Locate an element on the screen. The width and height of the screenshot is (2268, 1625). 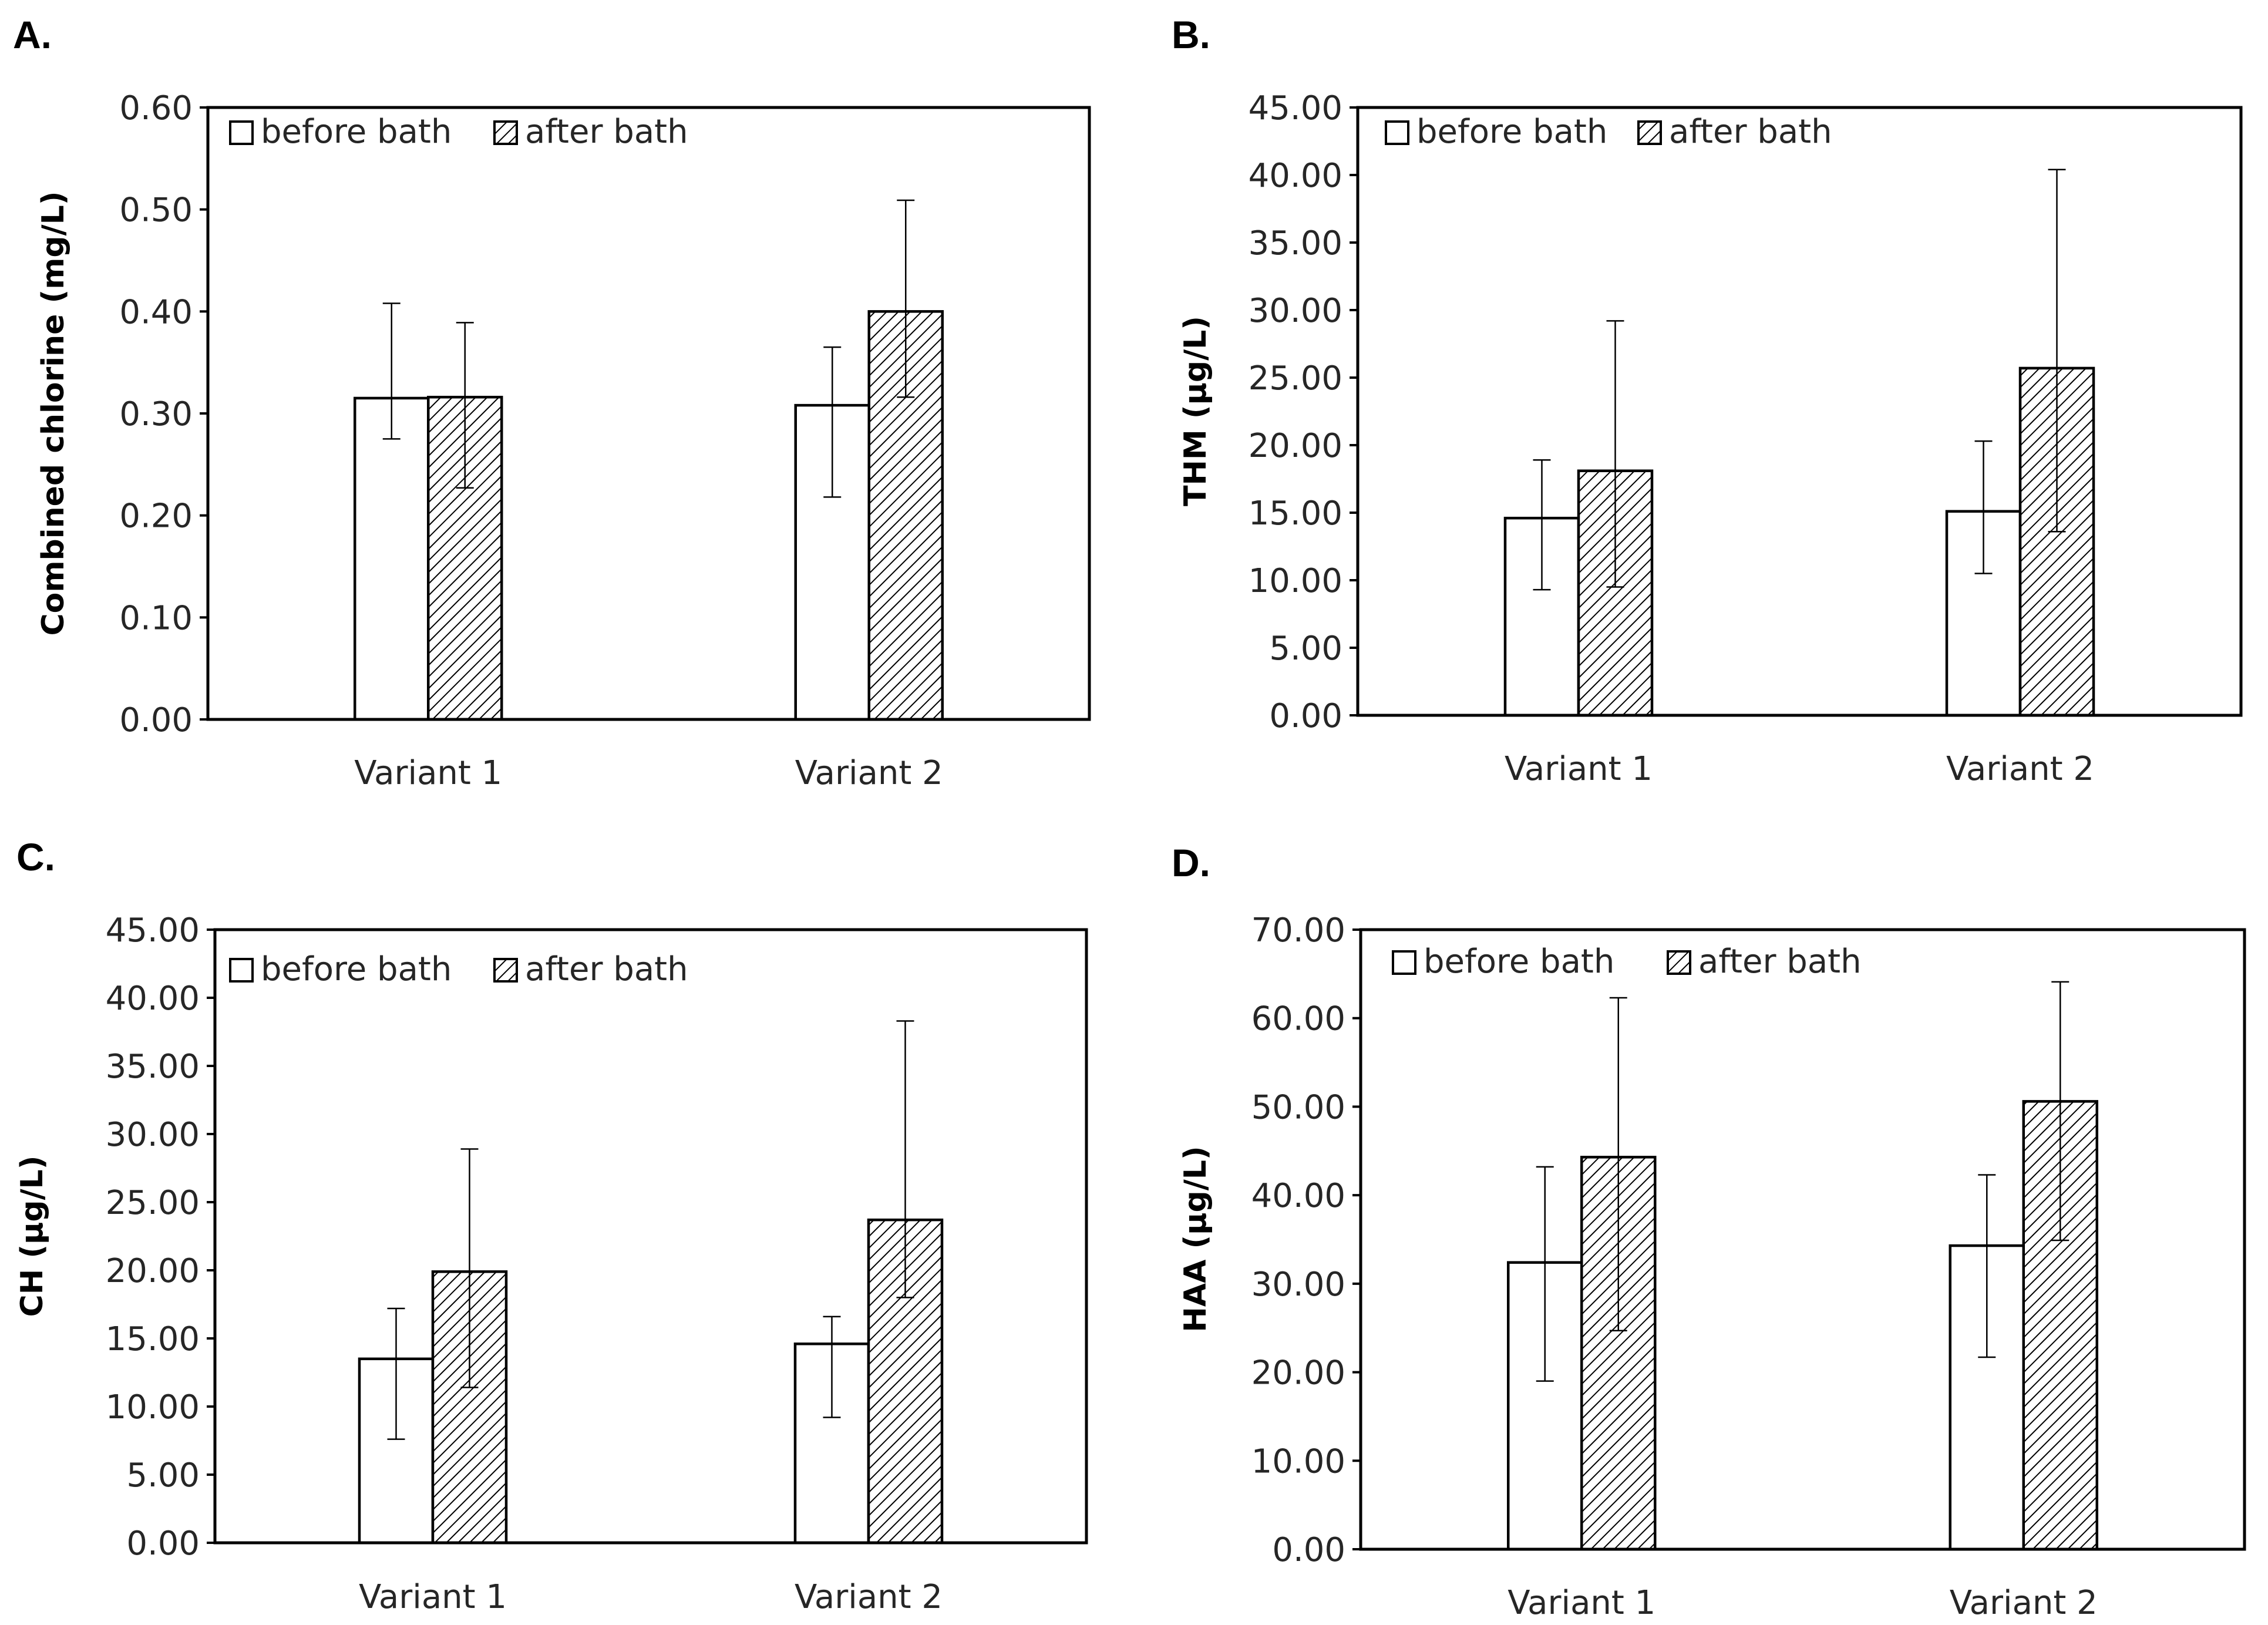
y-tick-label: 0.30 is located at coordinates (156, 414).